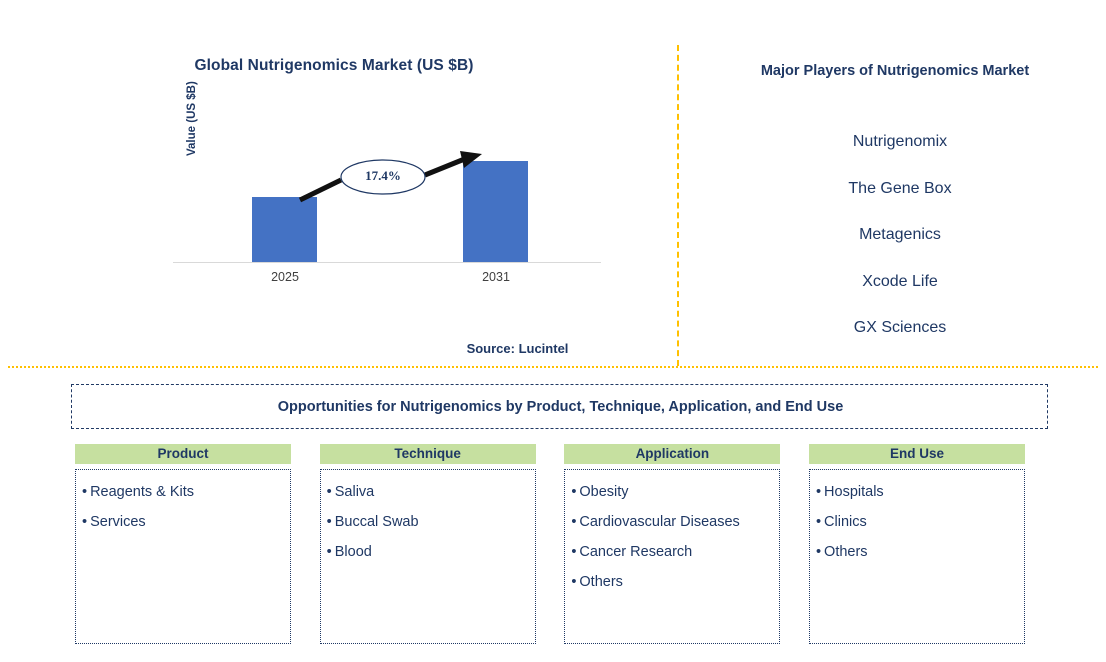  What do you see at coordinates (917, 522) in the screenshot?
I see `list-item: • Clinics` at bounding box center [917, 522].